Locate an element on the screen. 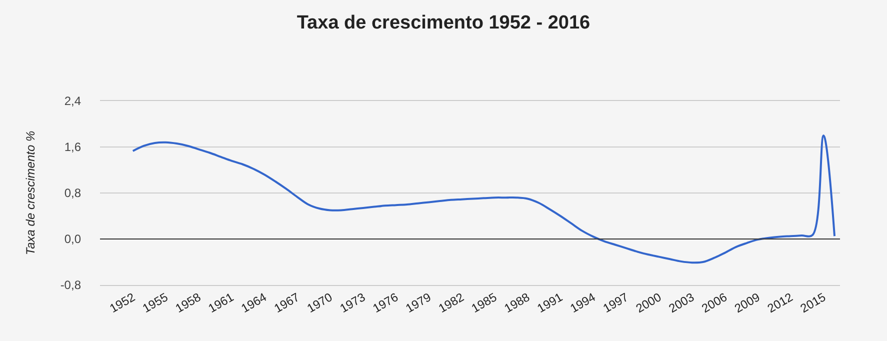 Image resolution: width=887 pixels, height=341 pixels. x-tick-label: 1994 is located at coordinates (583, 303).